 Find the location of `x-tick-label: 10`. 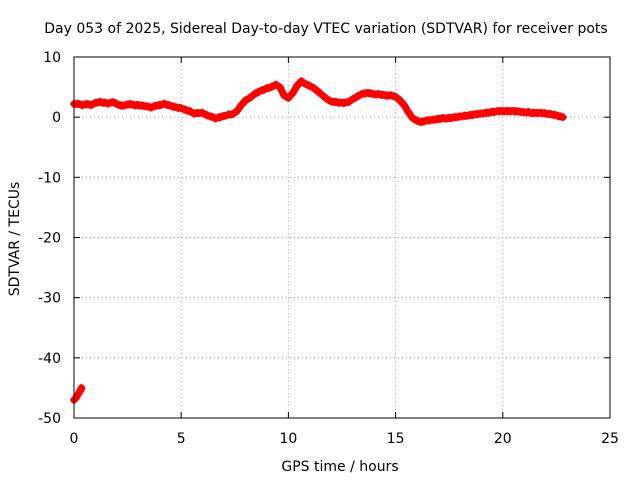

x-tick-label: 10 is located at coordinates (288, 439).